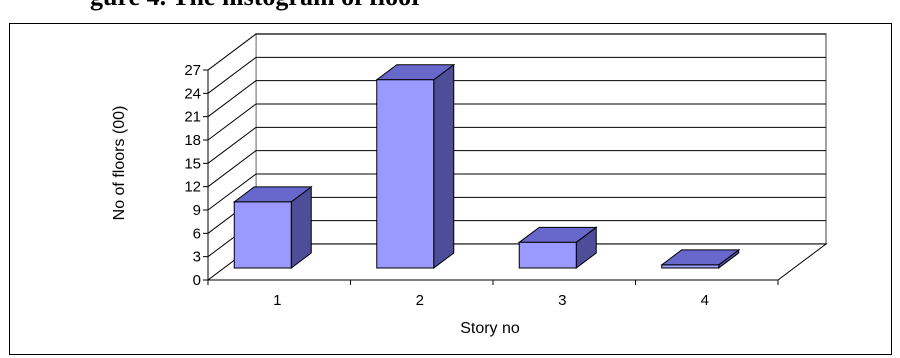  Describe the element at coordinates (192, 93) in the screenshot. I see `y-tick-label: 24` at that location.